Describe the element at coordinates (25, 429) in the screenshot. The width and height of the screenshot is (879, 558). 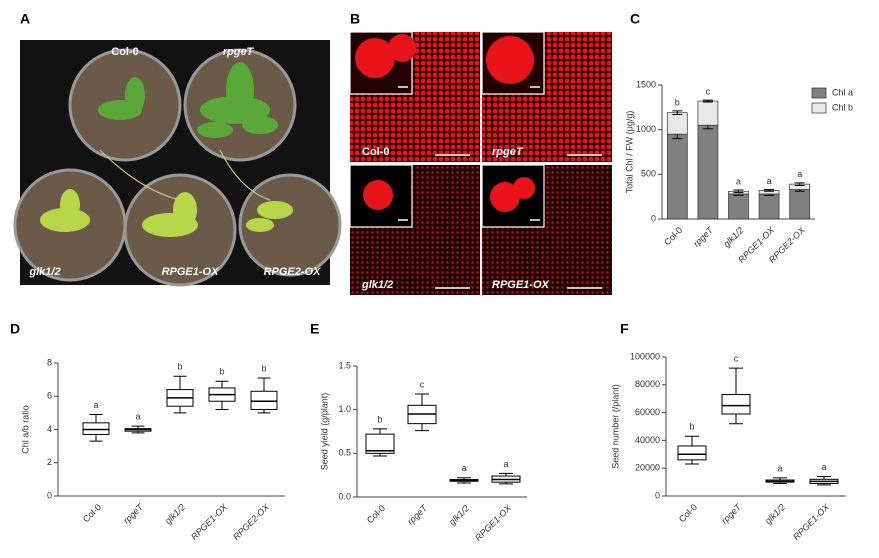
I see `y-axis-label: Chl a/b ratio` at that location.